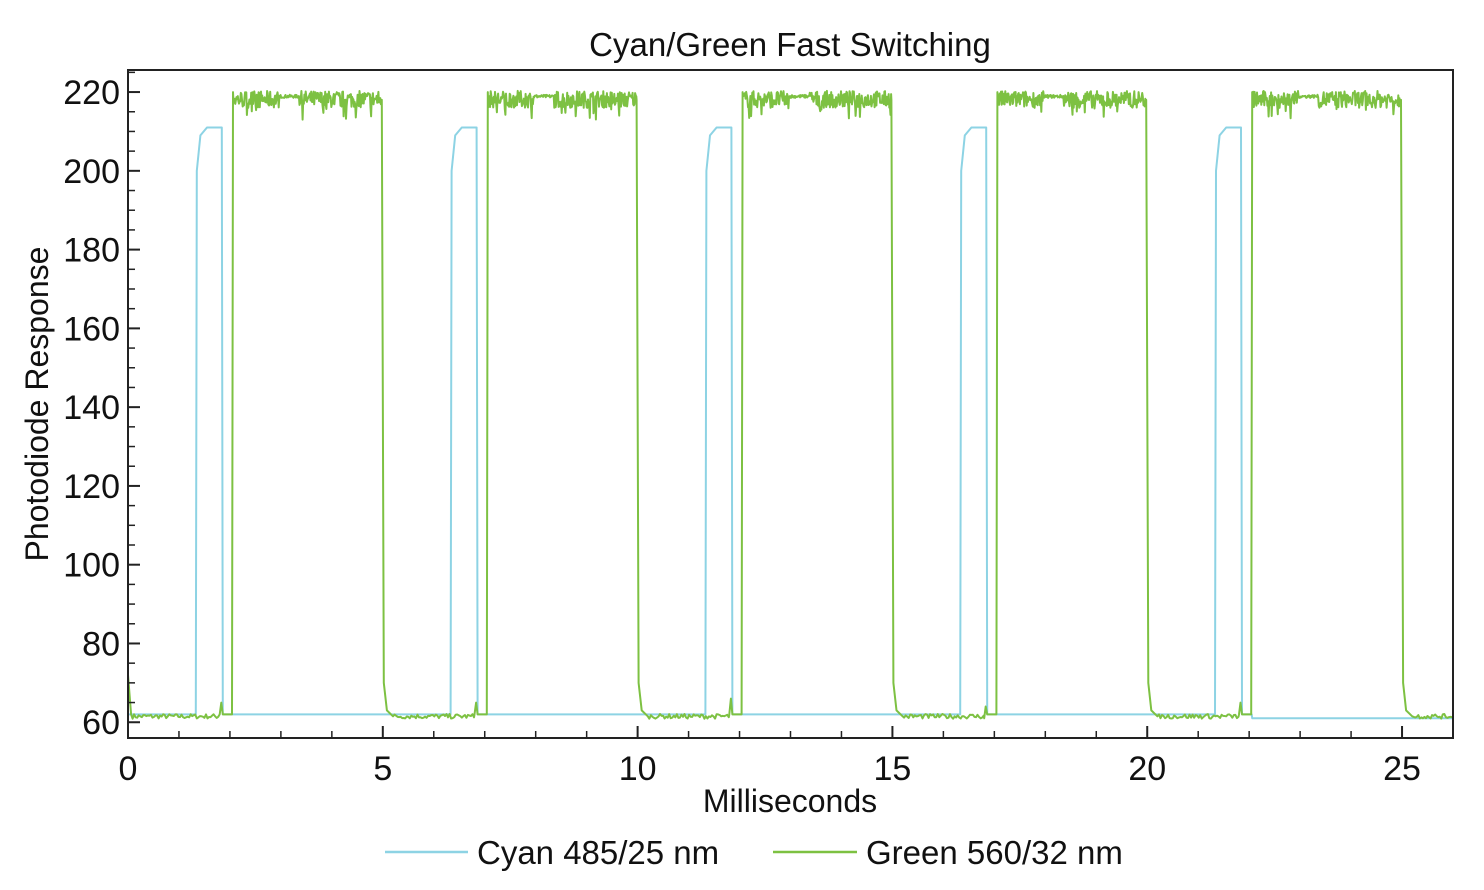 Image resolution: width=1484 pixels, height=890 pixels. I want to click on x-tick-label: 20, so click(1147, 769).